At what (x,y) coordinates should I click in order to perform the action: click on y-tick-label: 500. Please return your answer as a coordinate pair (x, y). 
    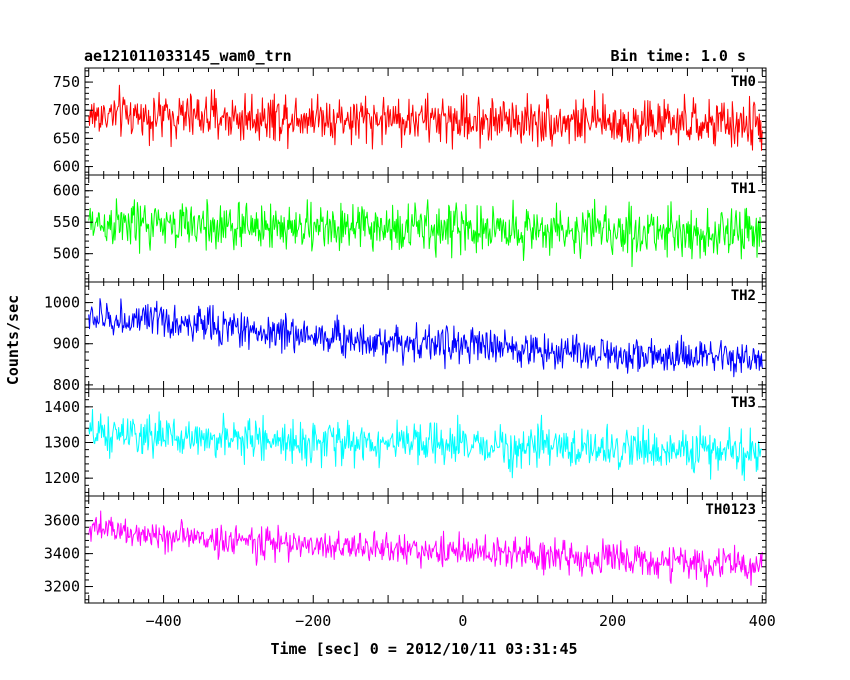
    Looking at the image, I should click on (66, 254).